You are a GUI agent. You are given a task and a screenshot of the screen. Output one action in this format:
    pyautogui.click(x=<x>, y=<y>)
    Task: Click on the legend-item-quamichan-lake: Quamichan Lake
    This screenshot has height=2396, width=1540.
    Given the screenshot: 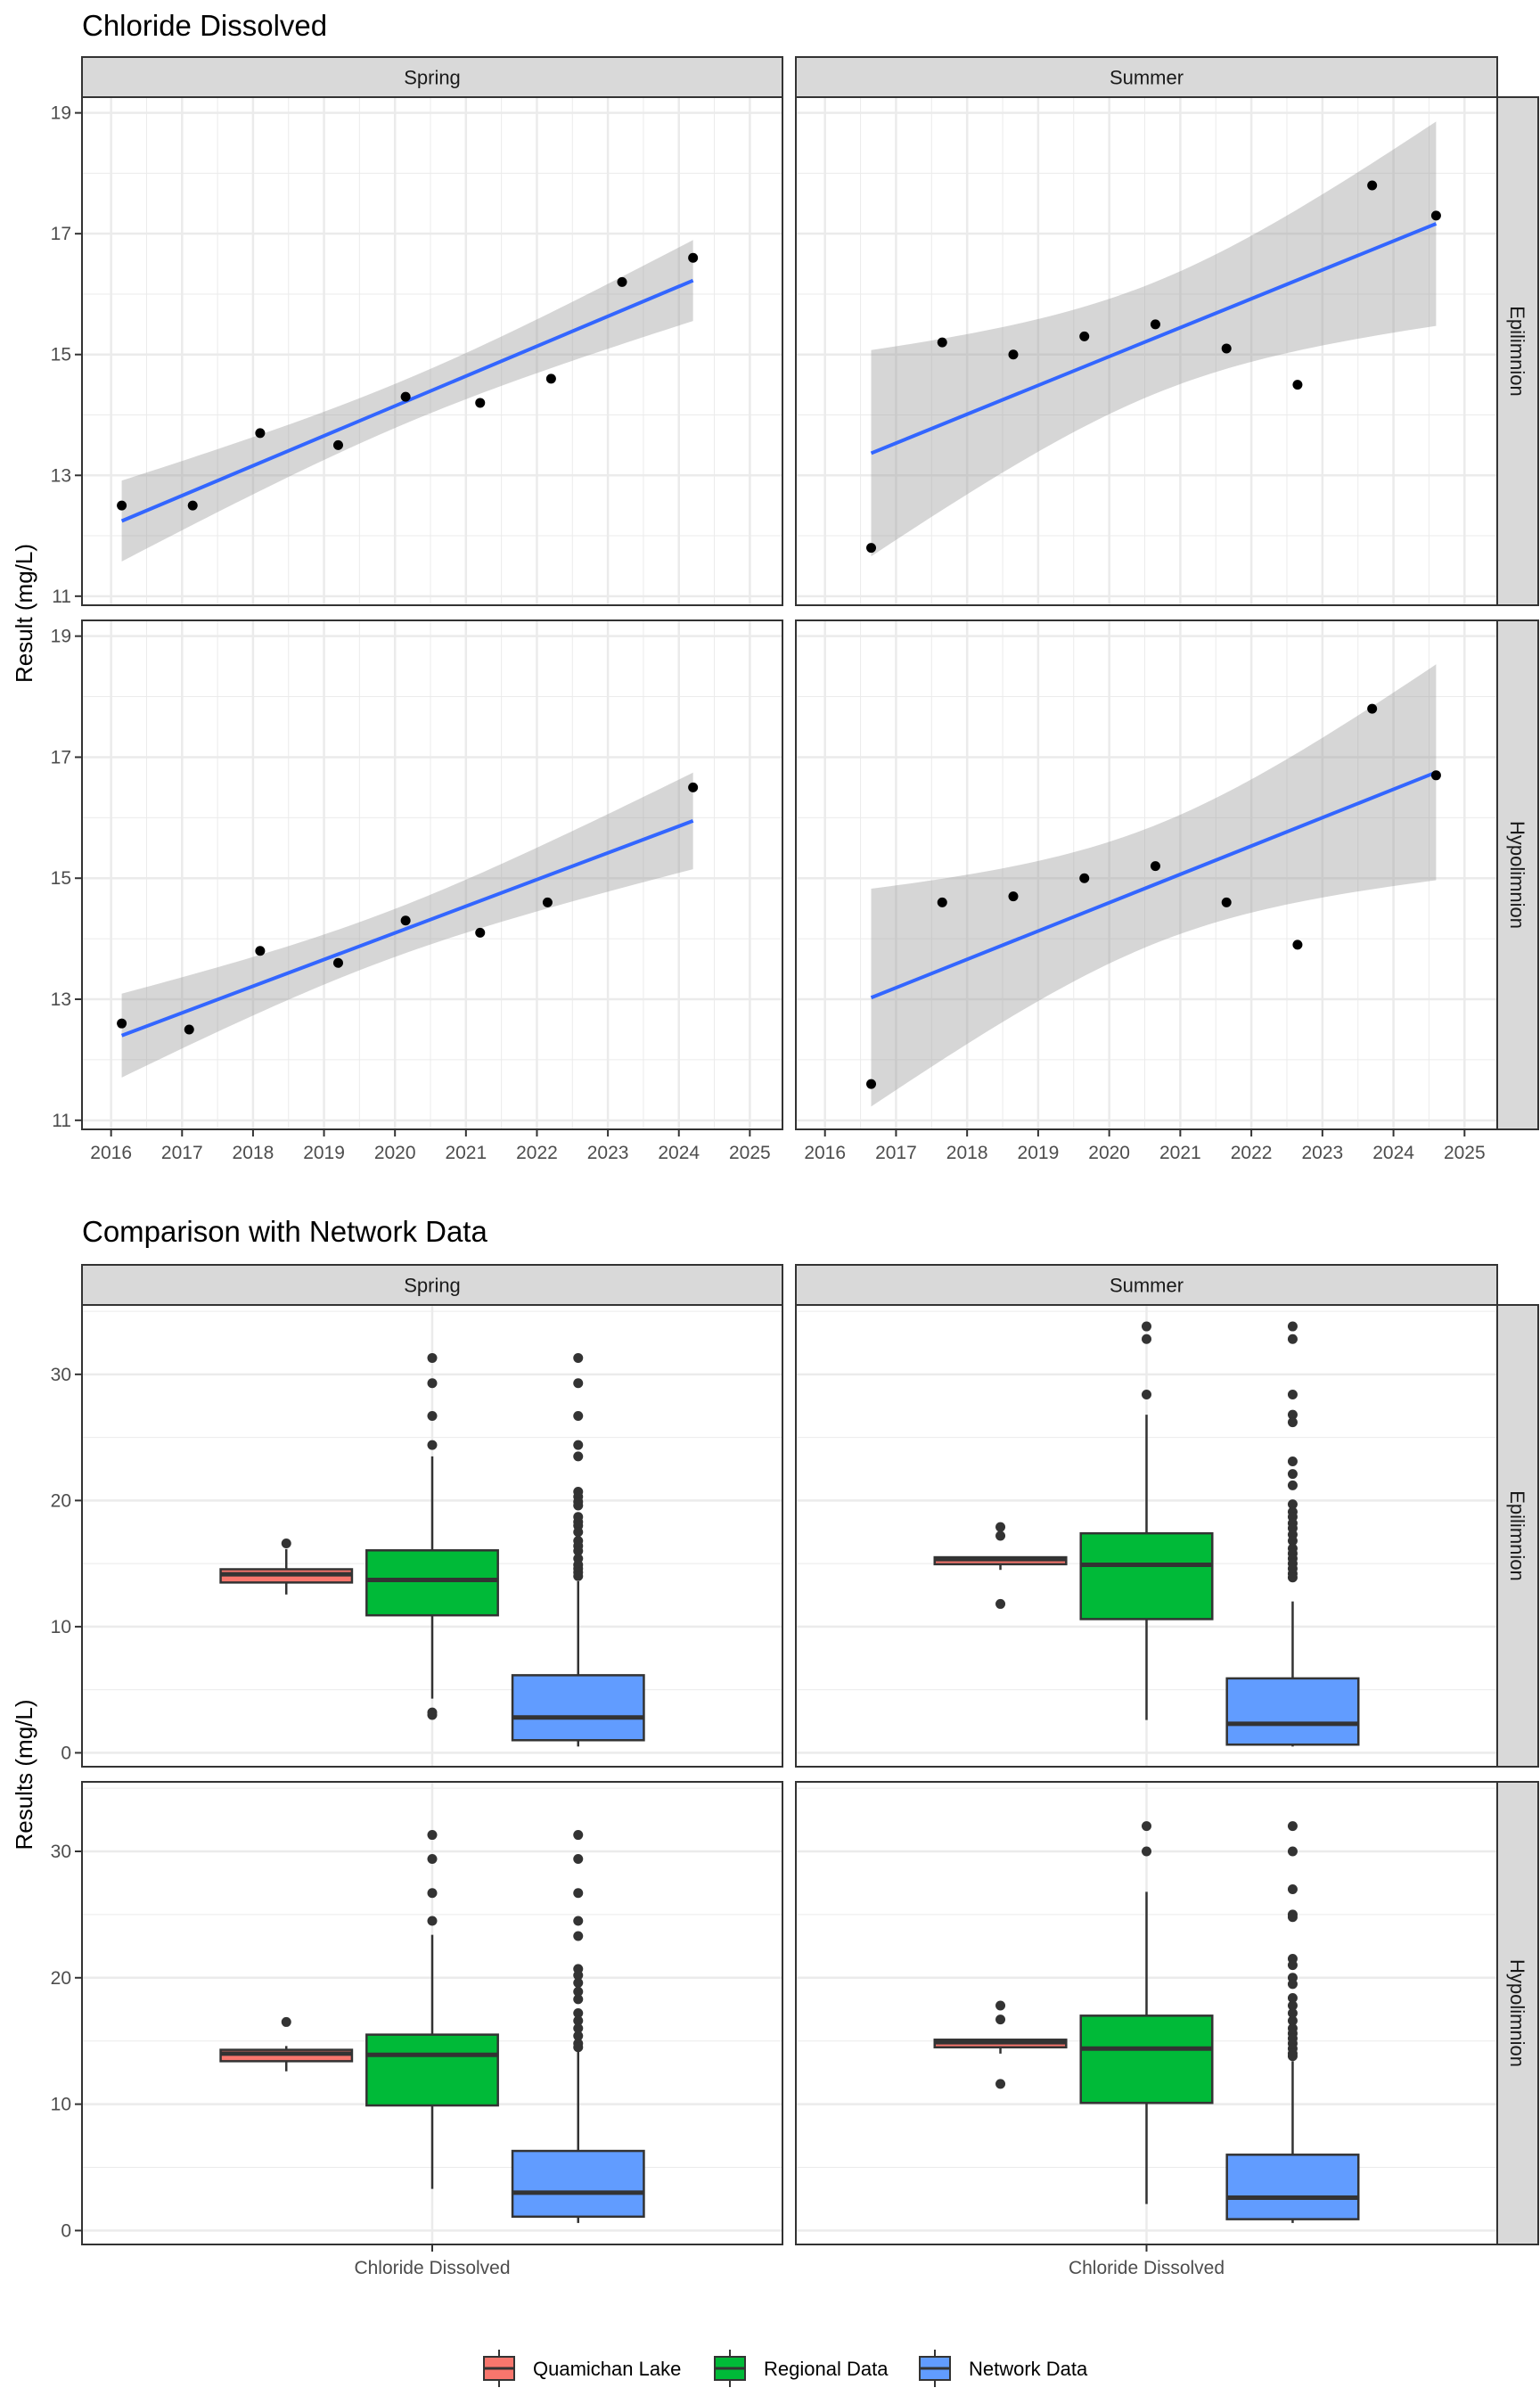 What is the action you would take?
    pyautogui.click(x=582, y=2368)
    